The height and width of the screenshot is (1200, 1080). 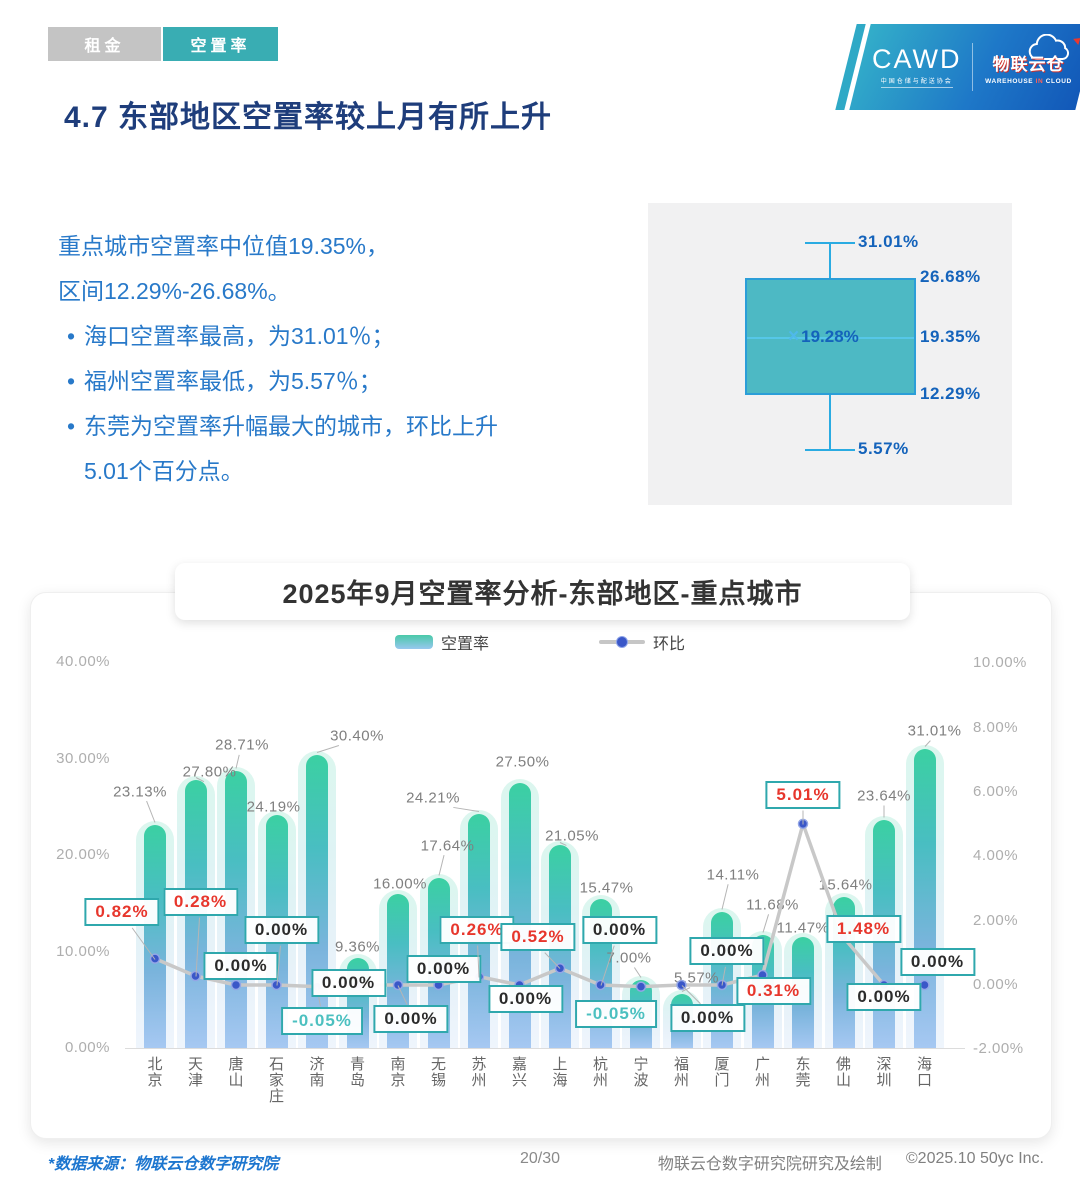 What do you see at coordinates (398, 1072) in the screenshot?
I see `x-axis-city-label: 南 京` at bounding box center [398, 1072].